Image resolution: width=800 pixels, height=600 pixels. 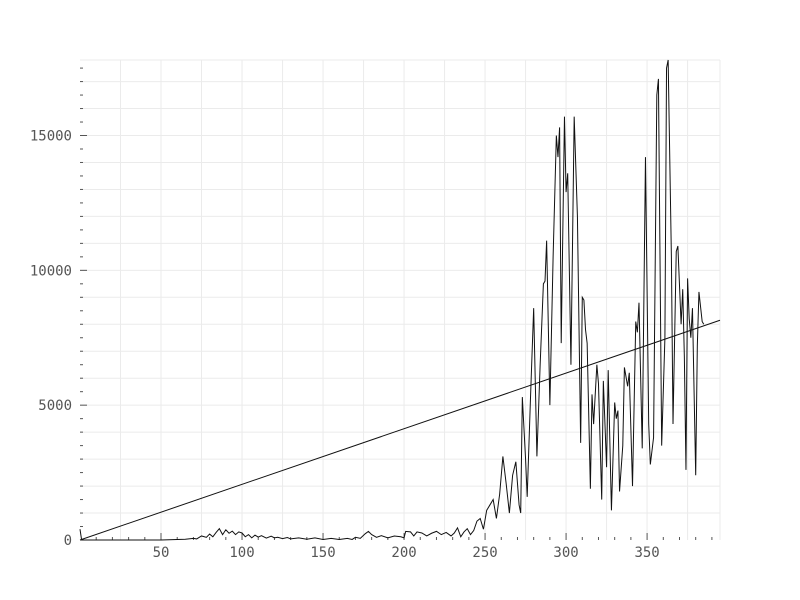 What do you see at coordinates (241, 553) in the screenshot?
I see `x-tick-label: 100` at bounding box center [241, 553].